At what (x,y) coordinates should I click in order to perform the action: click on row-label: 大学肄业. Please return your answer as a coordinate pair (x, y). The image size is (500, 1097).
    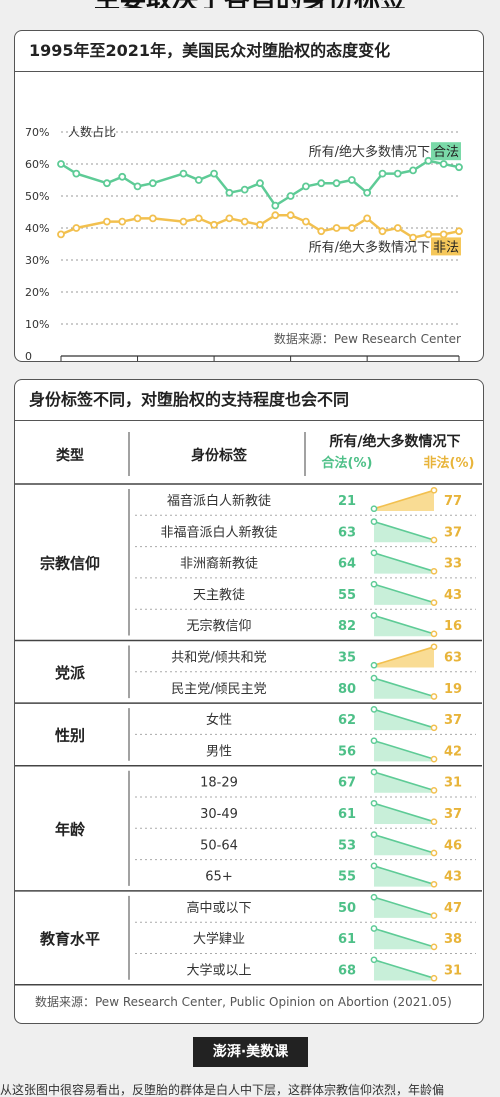
    Looking at the image, I should click on (219, 939).